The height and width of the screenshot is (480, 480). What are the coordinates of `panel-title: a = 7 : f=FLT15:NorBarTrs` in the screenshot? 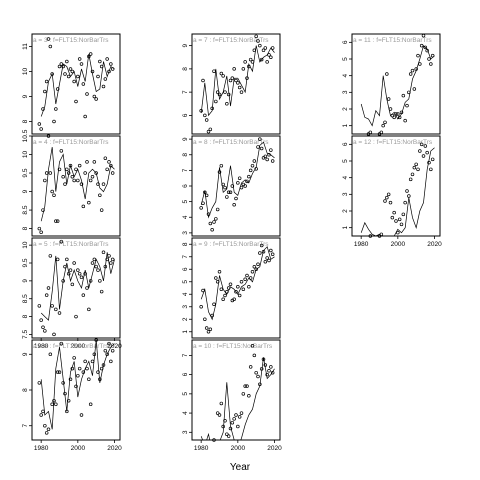 It's located at (231, 40).